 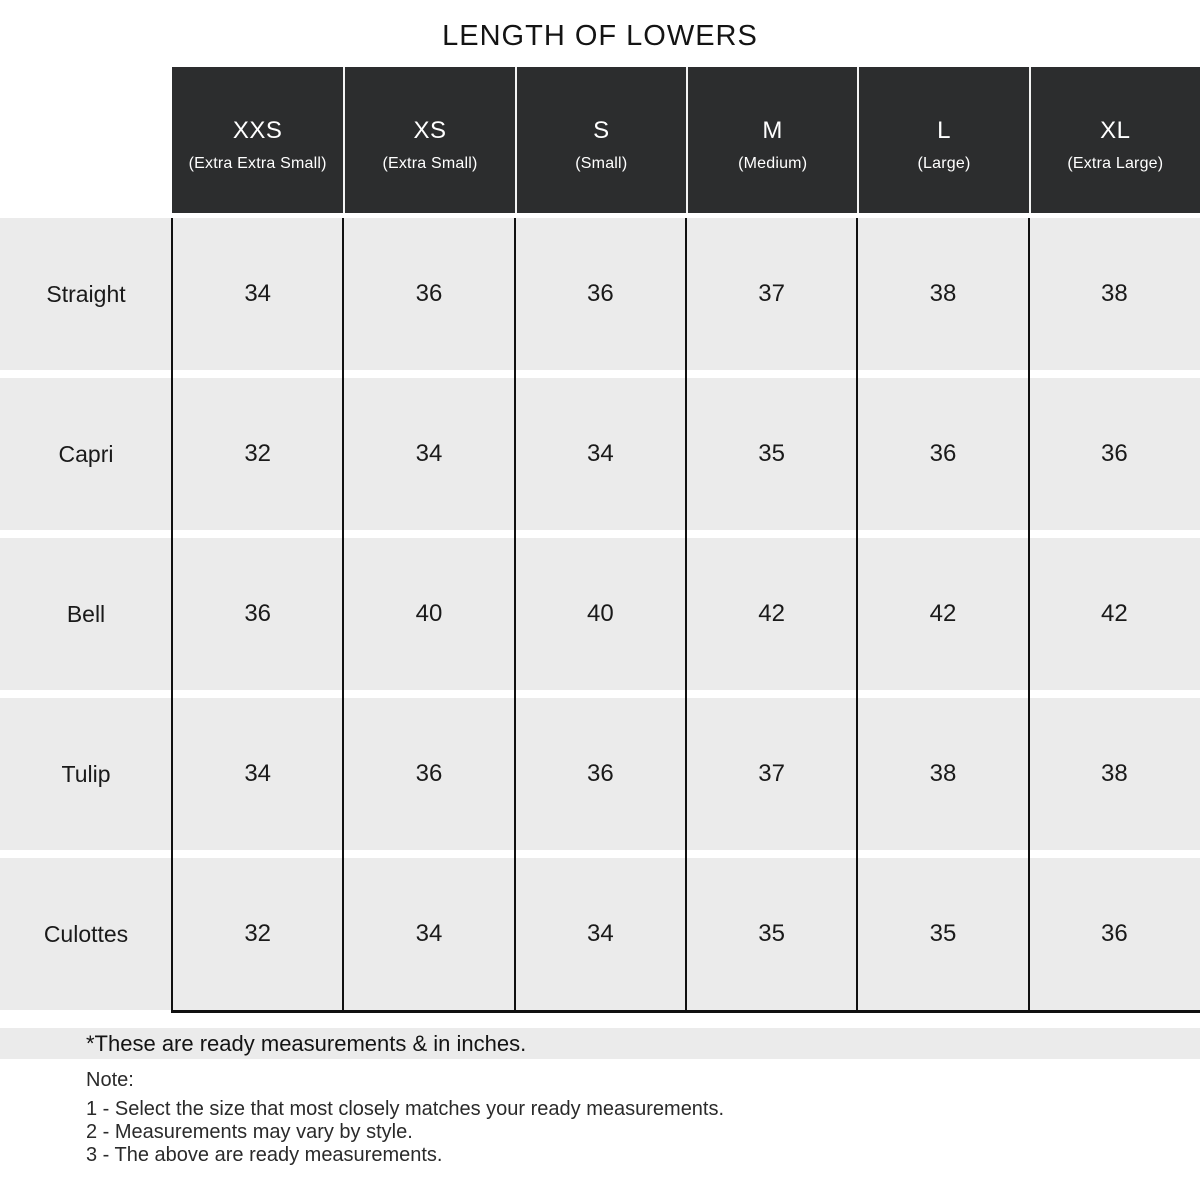 I want to click on size-abbr: M, so click(x=772, y=130).